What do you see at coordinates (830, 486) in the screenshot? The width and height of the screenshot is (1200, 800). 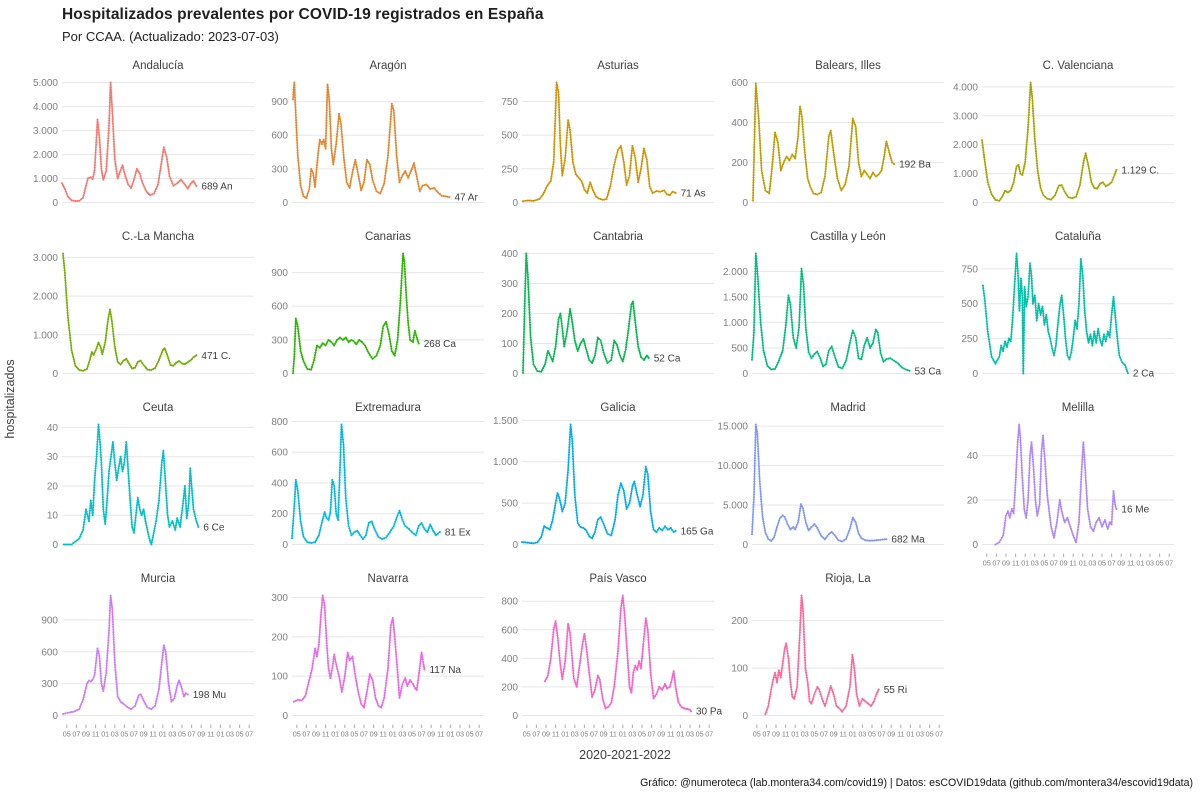 I see `y-axis: 0 5.000 10.000 15.000` at bounding box center [830, 486].